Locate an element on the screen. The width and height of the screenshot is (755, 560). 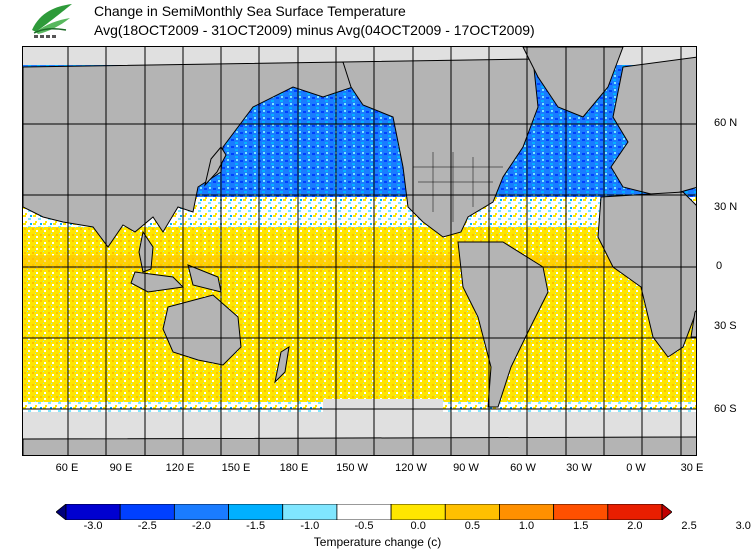
colorbar-label: Temperature change (c) is located at coordinates (377, 542).